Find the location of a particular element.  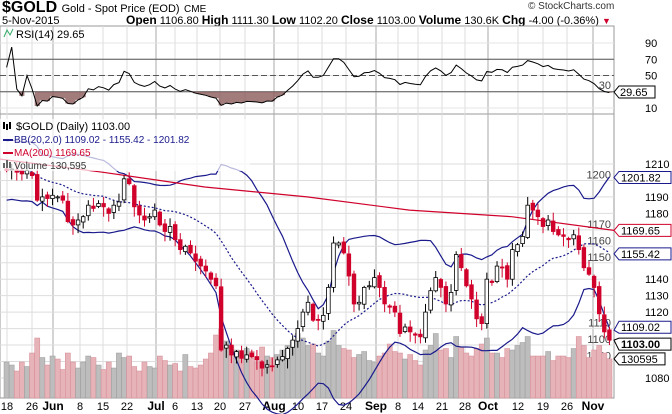

x-tick-label: 19 is located at coordinates (543, 407).